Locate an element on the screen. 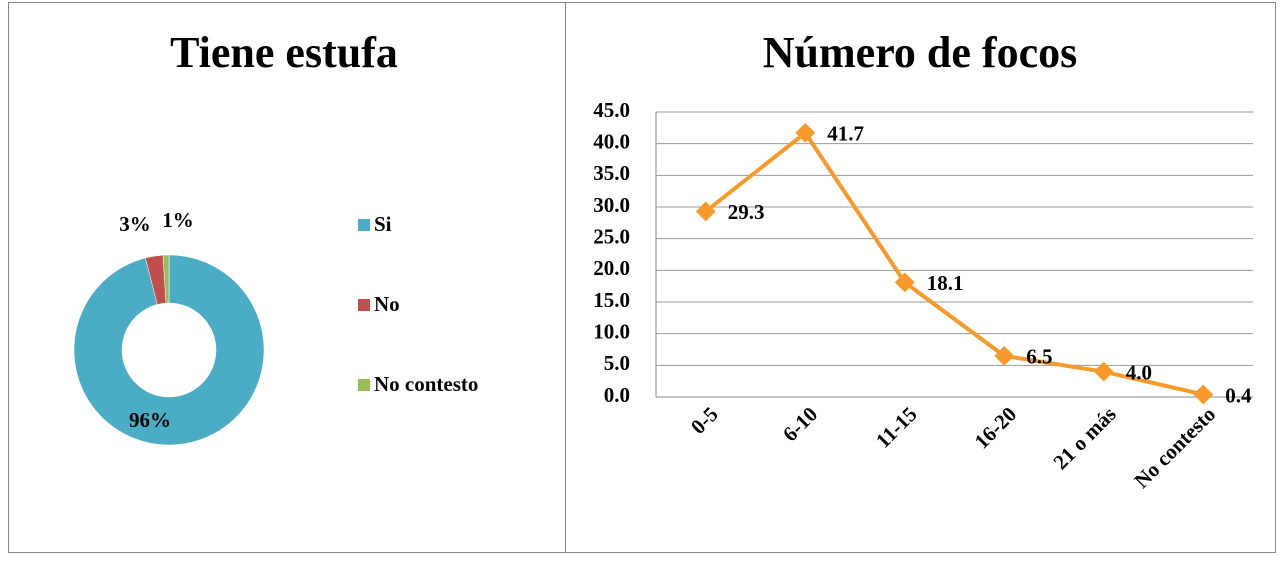  data-label: 6.5 is located at coordinates (1039, 357).